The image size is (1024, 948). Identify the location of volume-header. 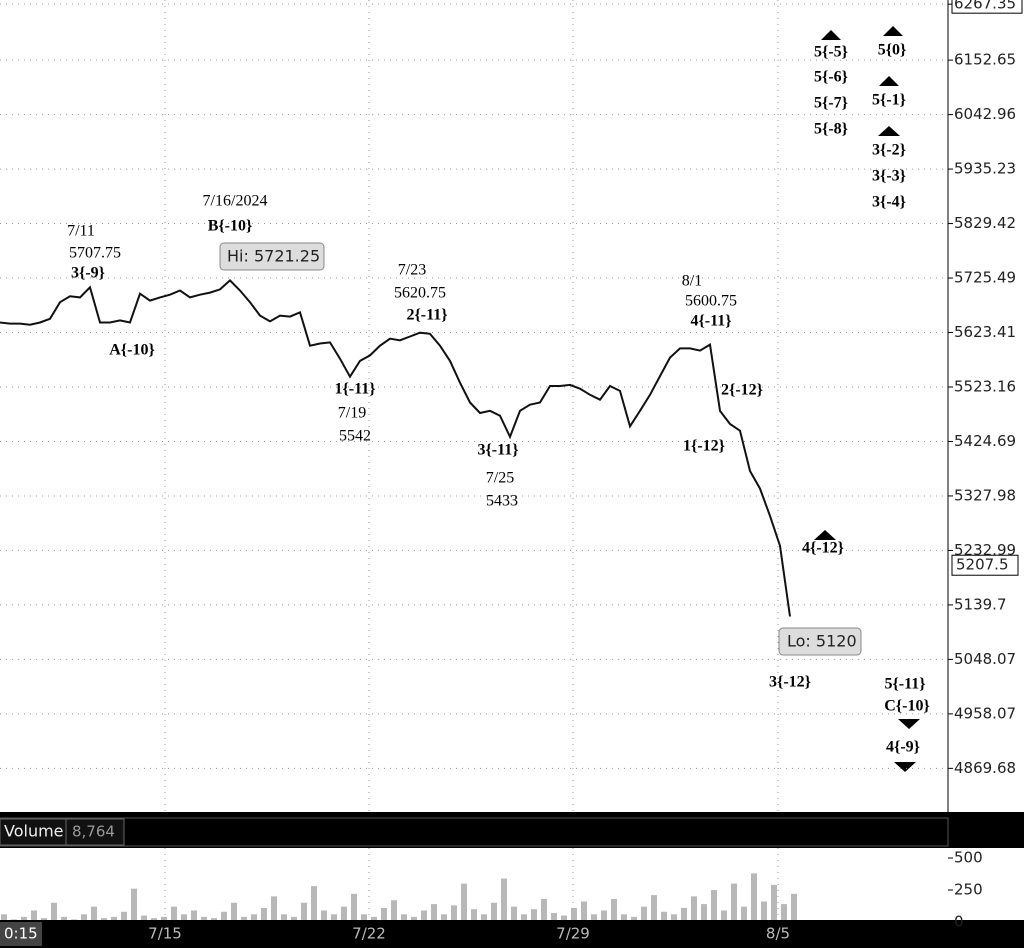
(474, 832).